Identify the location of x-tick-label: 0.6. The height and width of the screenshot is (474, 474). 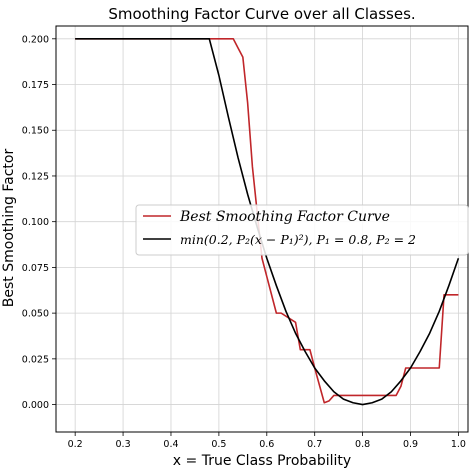
(266, 444).